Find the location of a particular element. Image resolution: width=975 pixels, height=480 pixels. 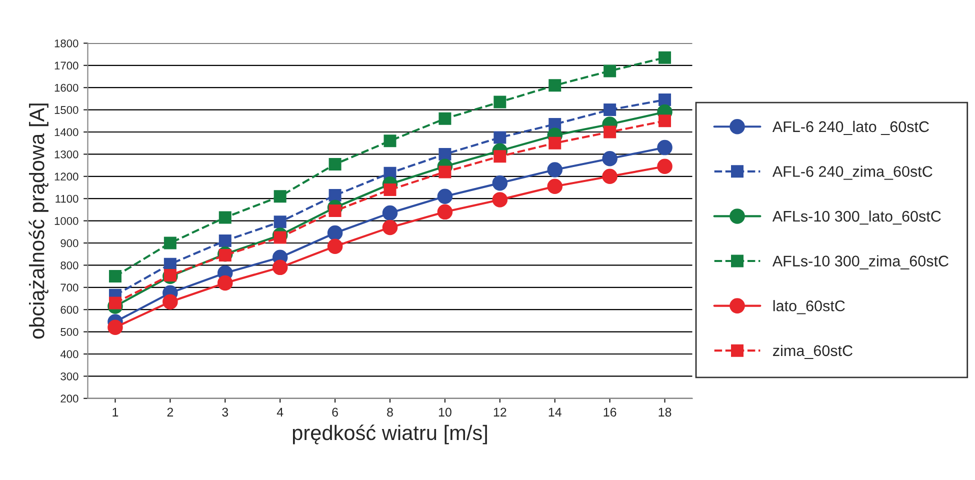

y-tick-label: 200 is located at coordinates (69, 398).